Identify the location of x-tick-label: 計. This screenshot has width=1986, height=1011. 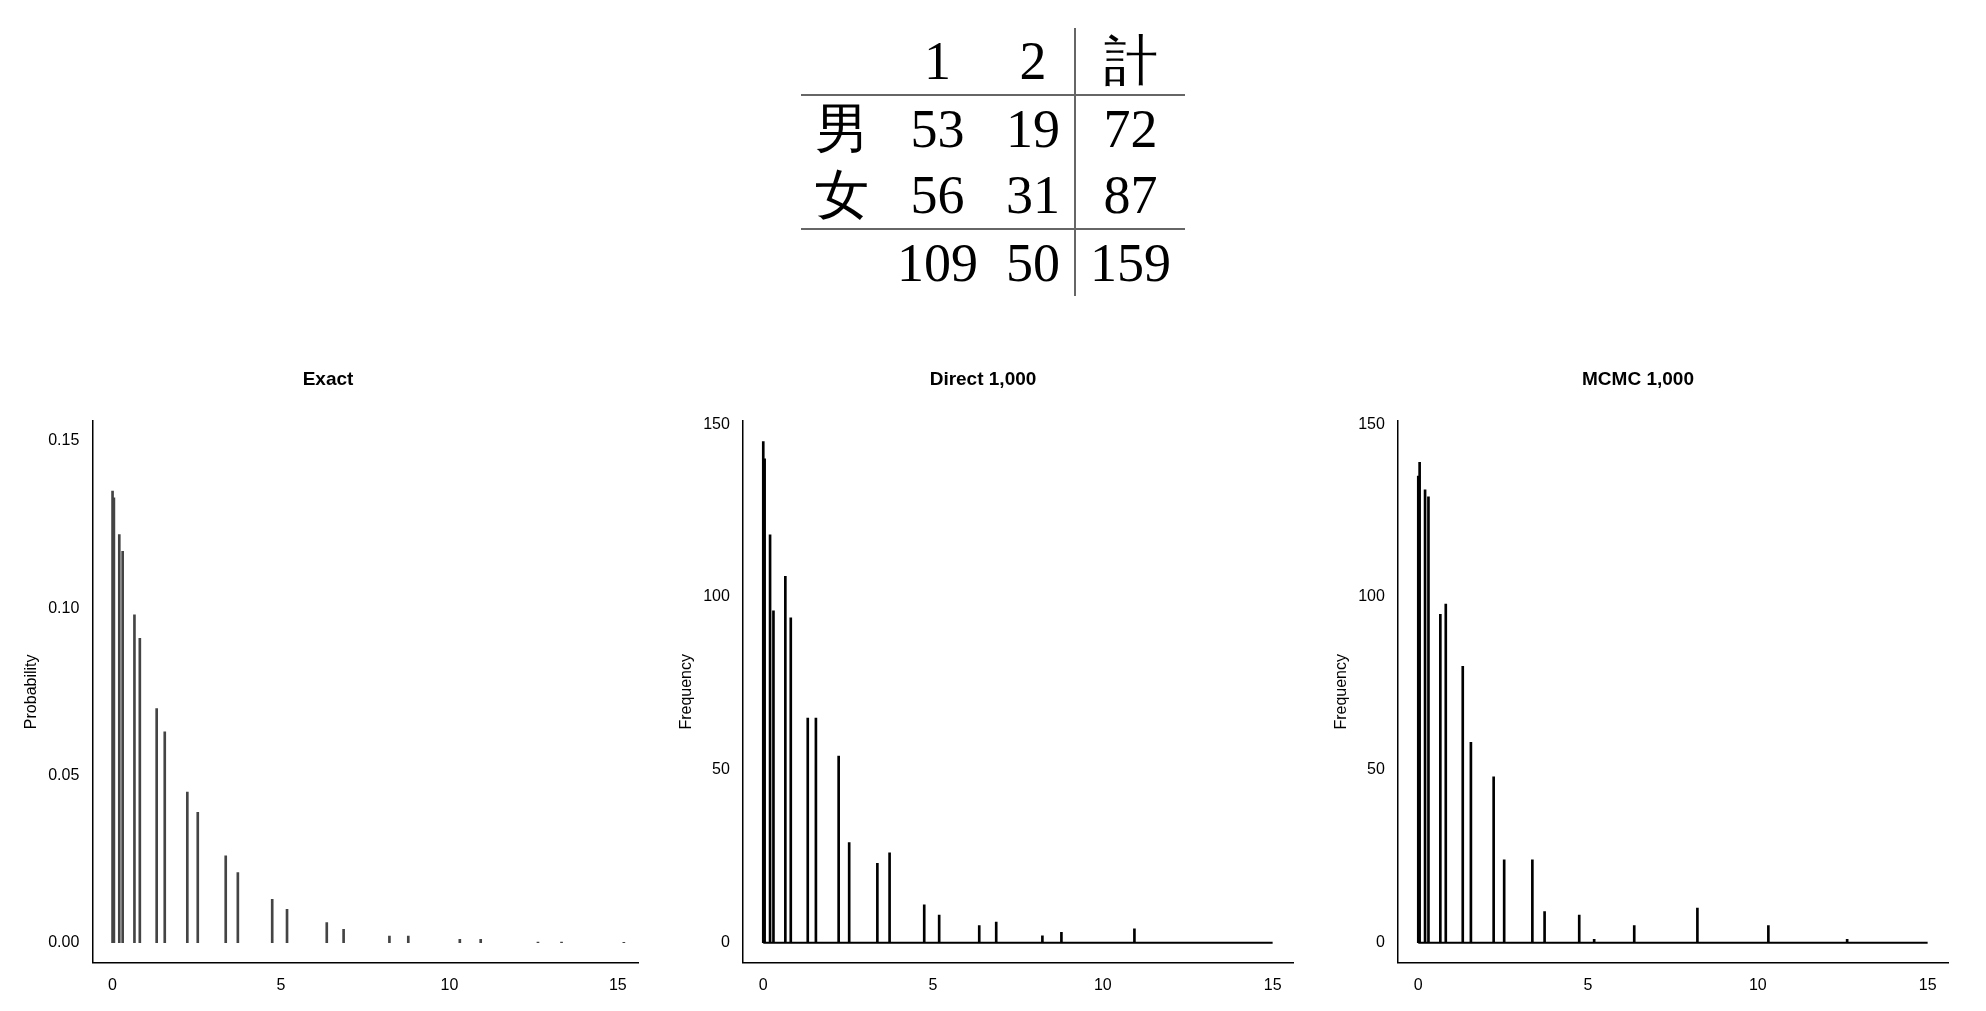
(1130, 61).